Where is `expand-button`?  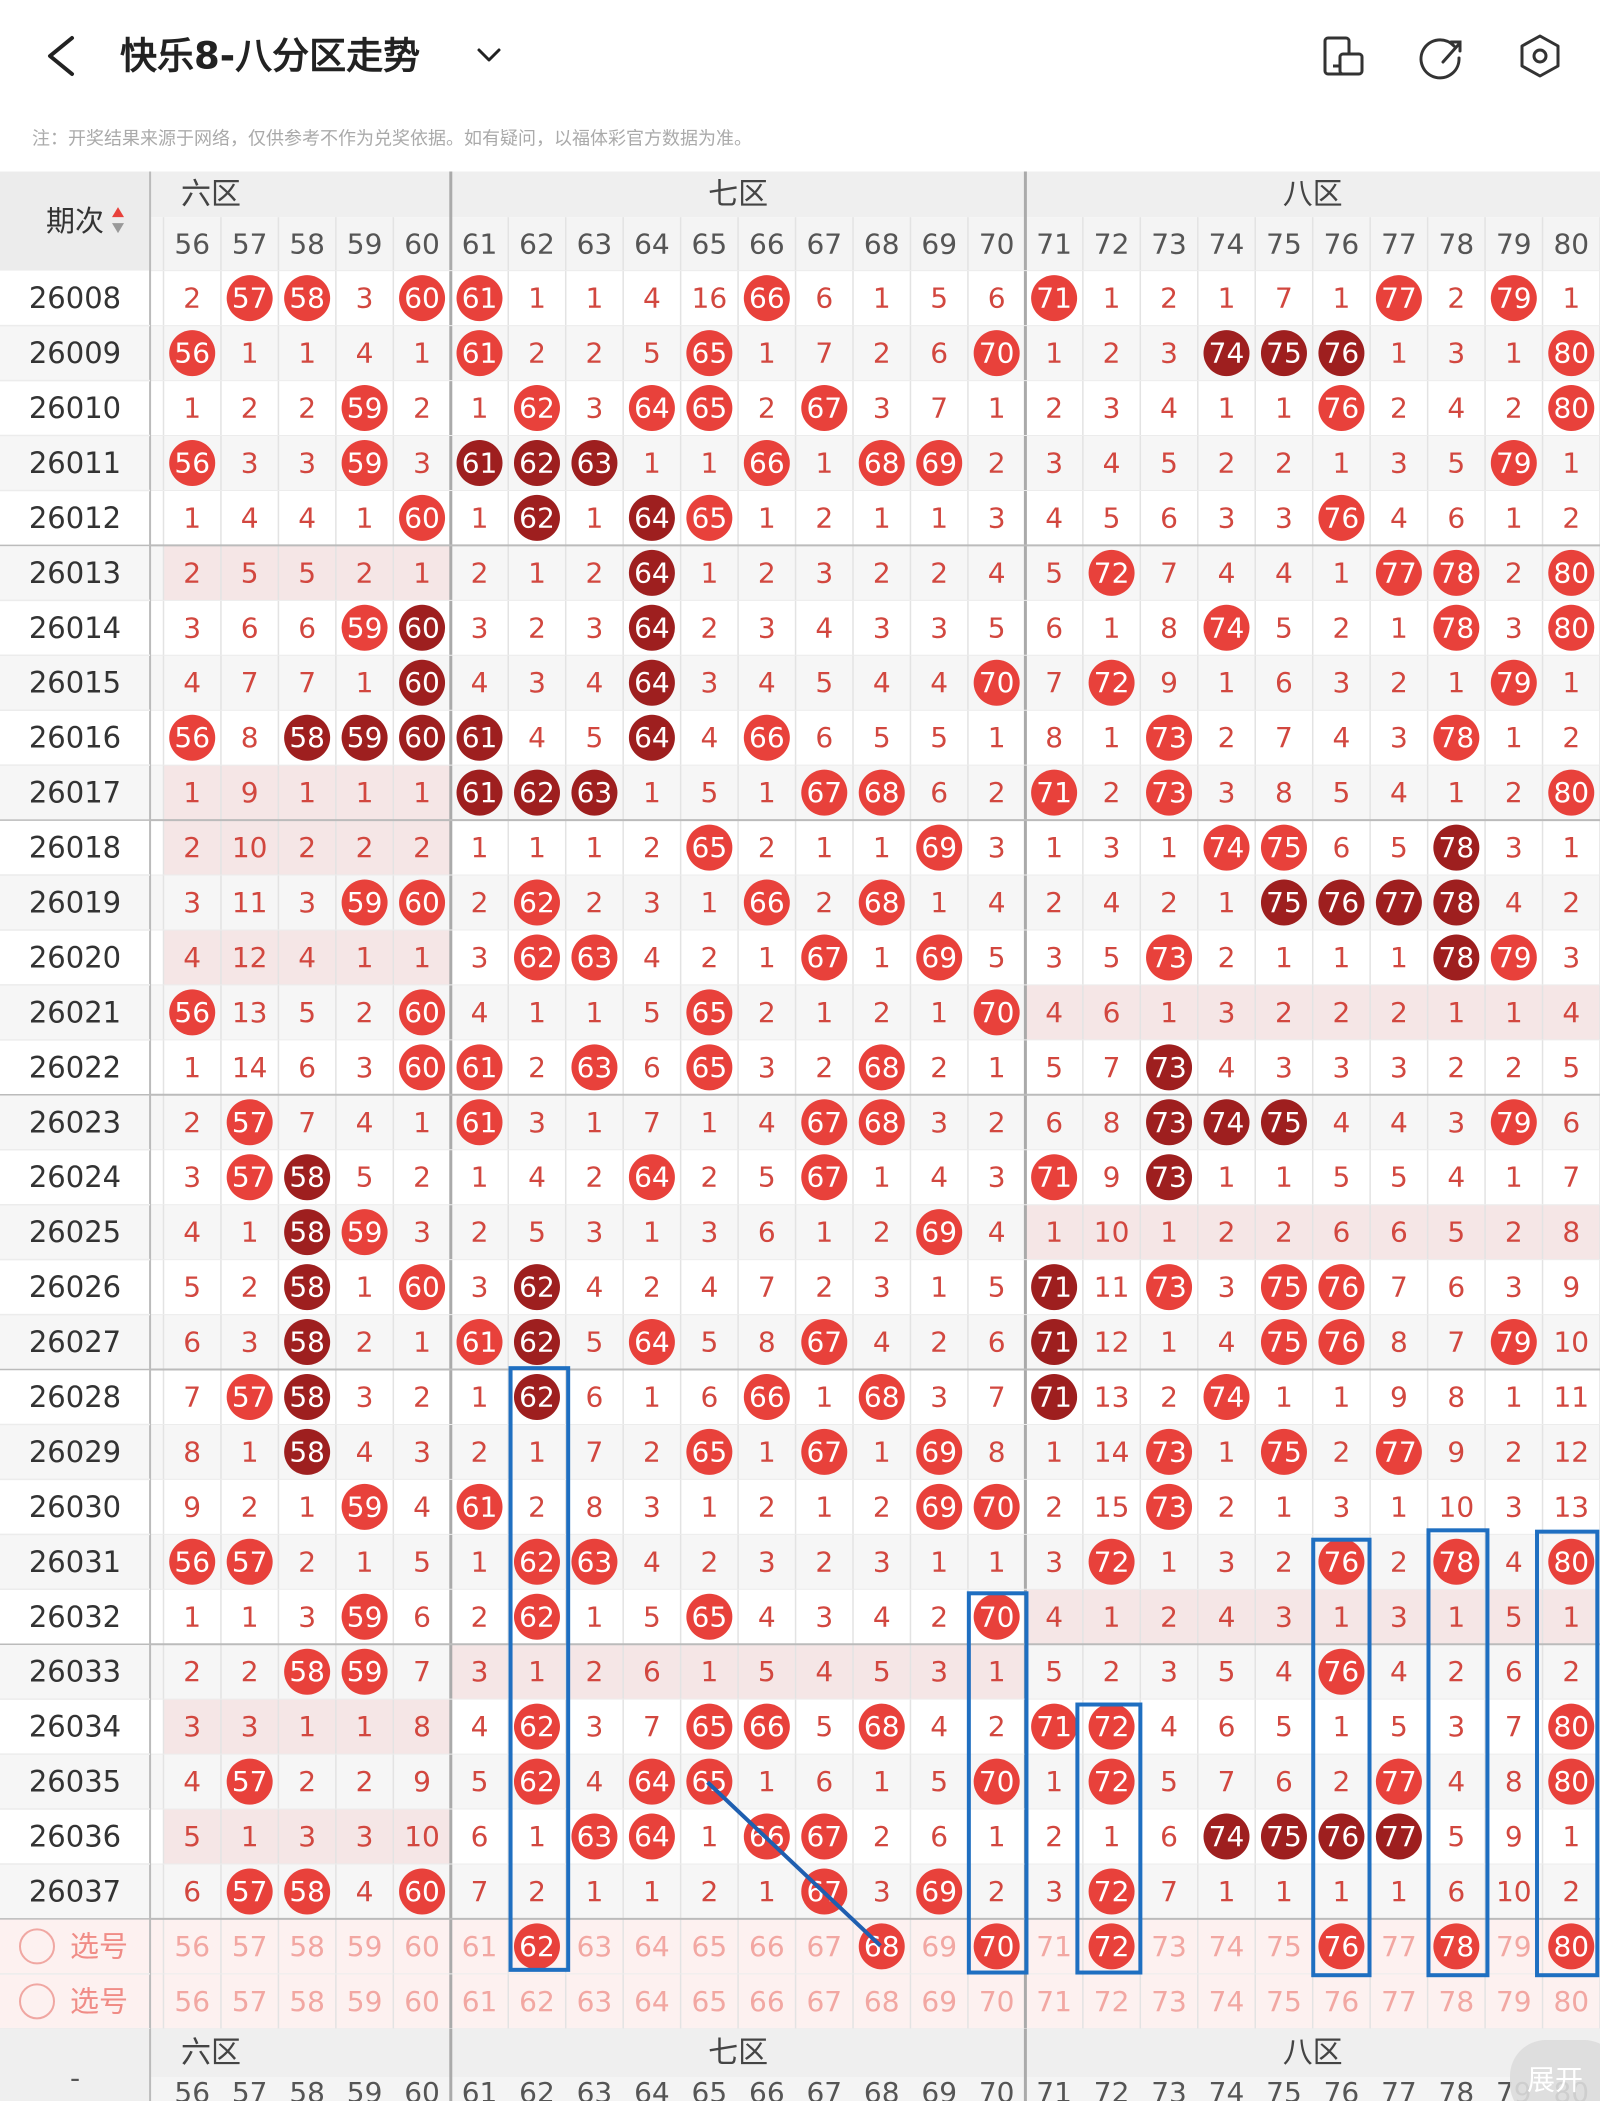
expand-button is located at coordinates (1555, 2070).